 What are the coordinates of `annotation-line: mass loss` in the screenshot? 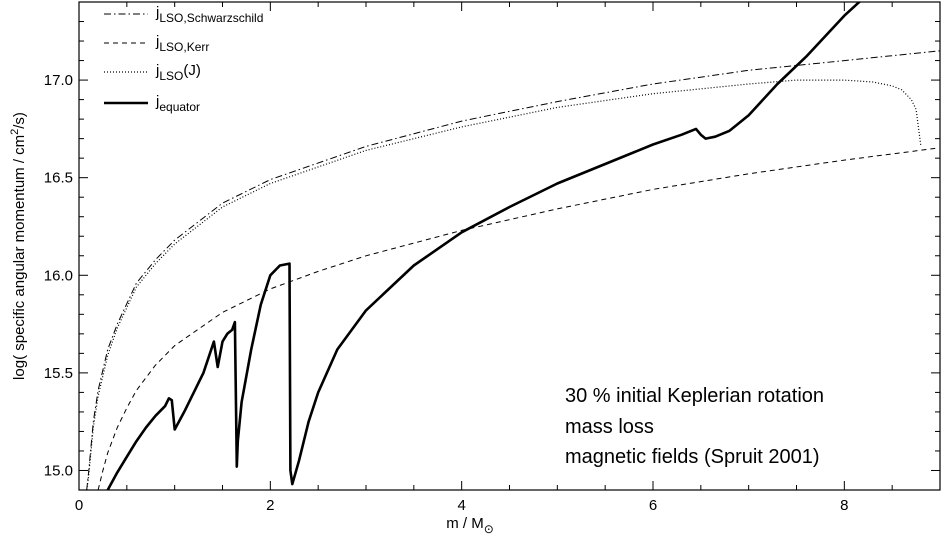 It's located at (609, 427).